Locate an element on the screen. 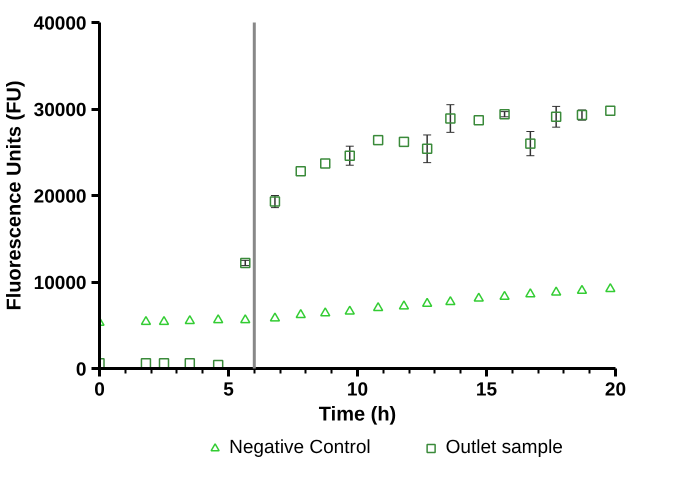 The width and height of the screenshot is (691, 503). legend-label: Negative Control is located at coordinates (300, 448).